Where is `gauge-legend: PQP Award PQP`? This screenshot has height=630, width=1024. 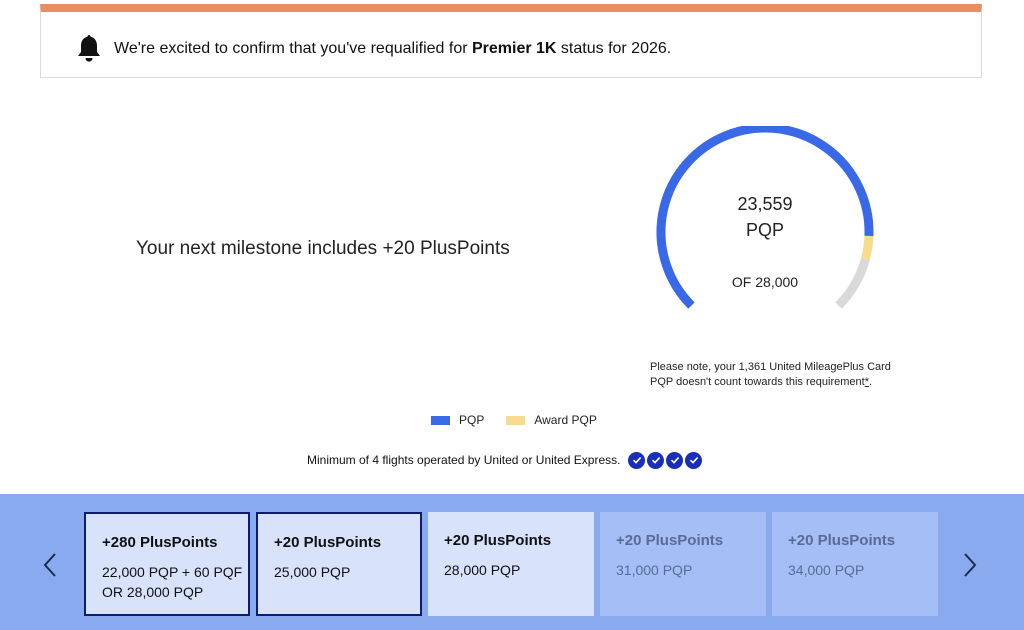 gauge-legend: PQP Award PQP is located at coordinates (525, 420).